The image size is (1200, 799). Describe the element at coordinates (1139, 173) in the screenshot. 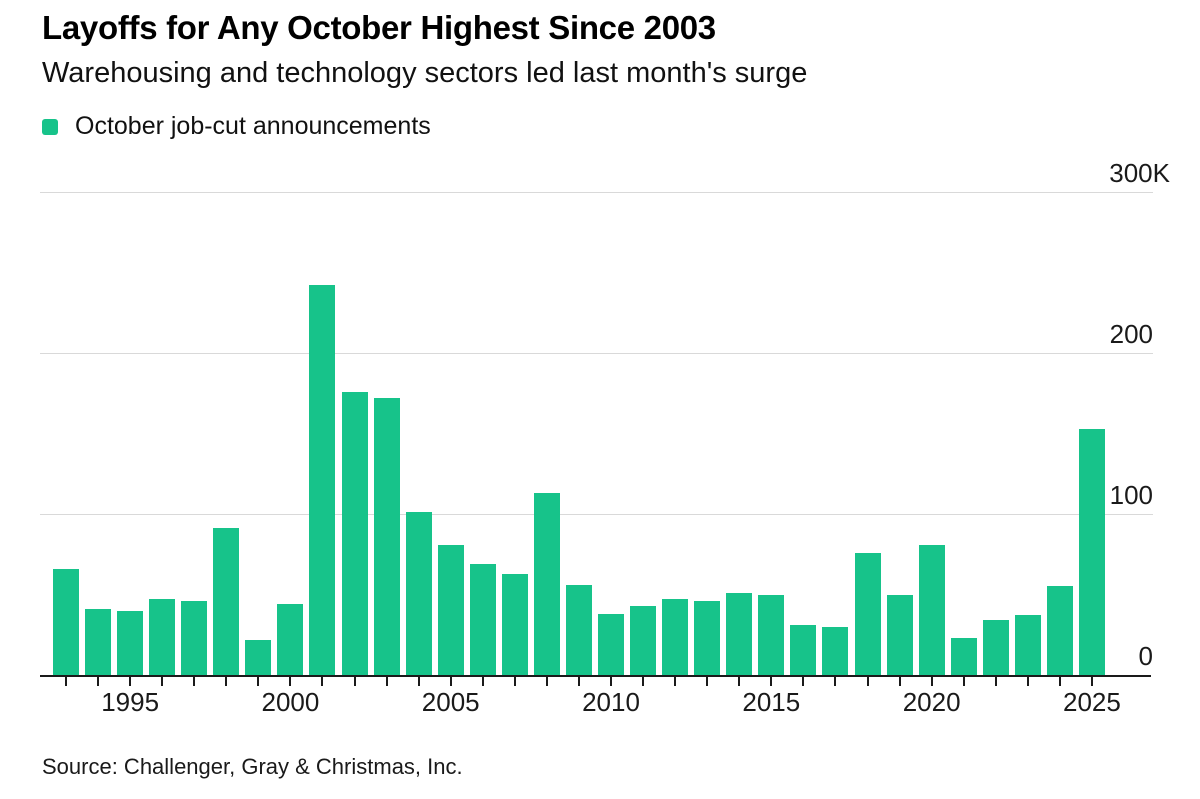

I see `y-axis-label: 300K` at that location.